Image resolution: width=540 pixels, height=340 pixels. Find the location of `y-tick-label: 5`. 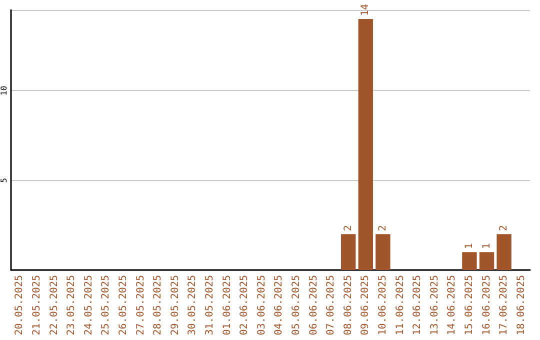

y-tick-label: 5 is located at coordinates (4, 180).